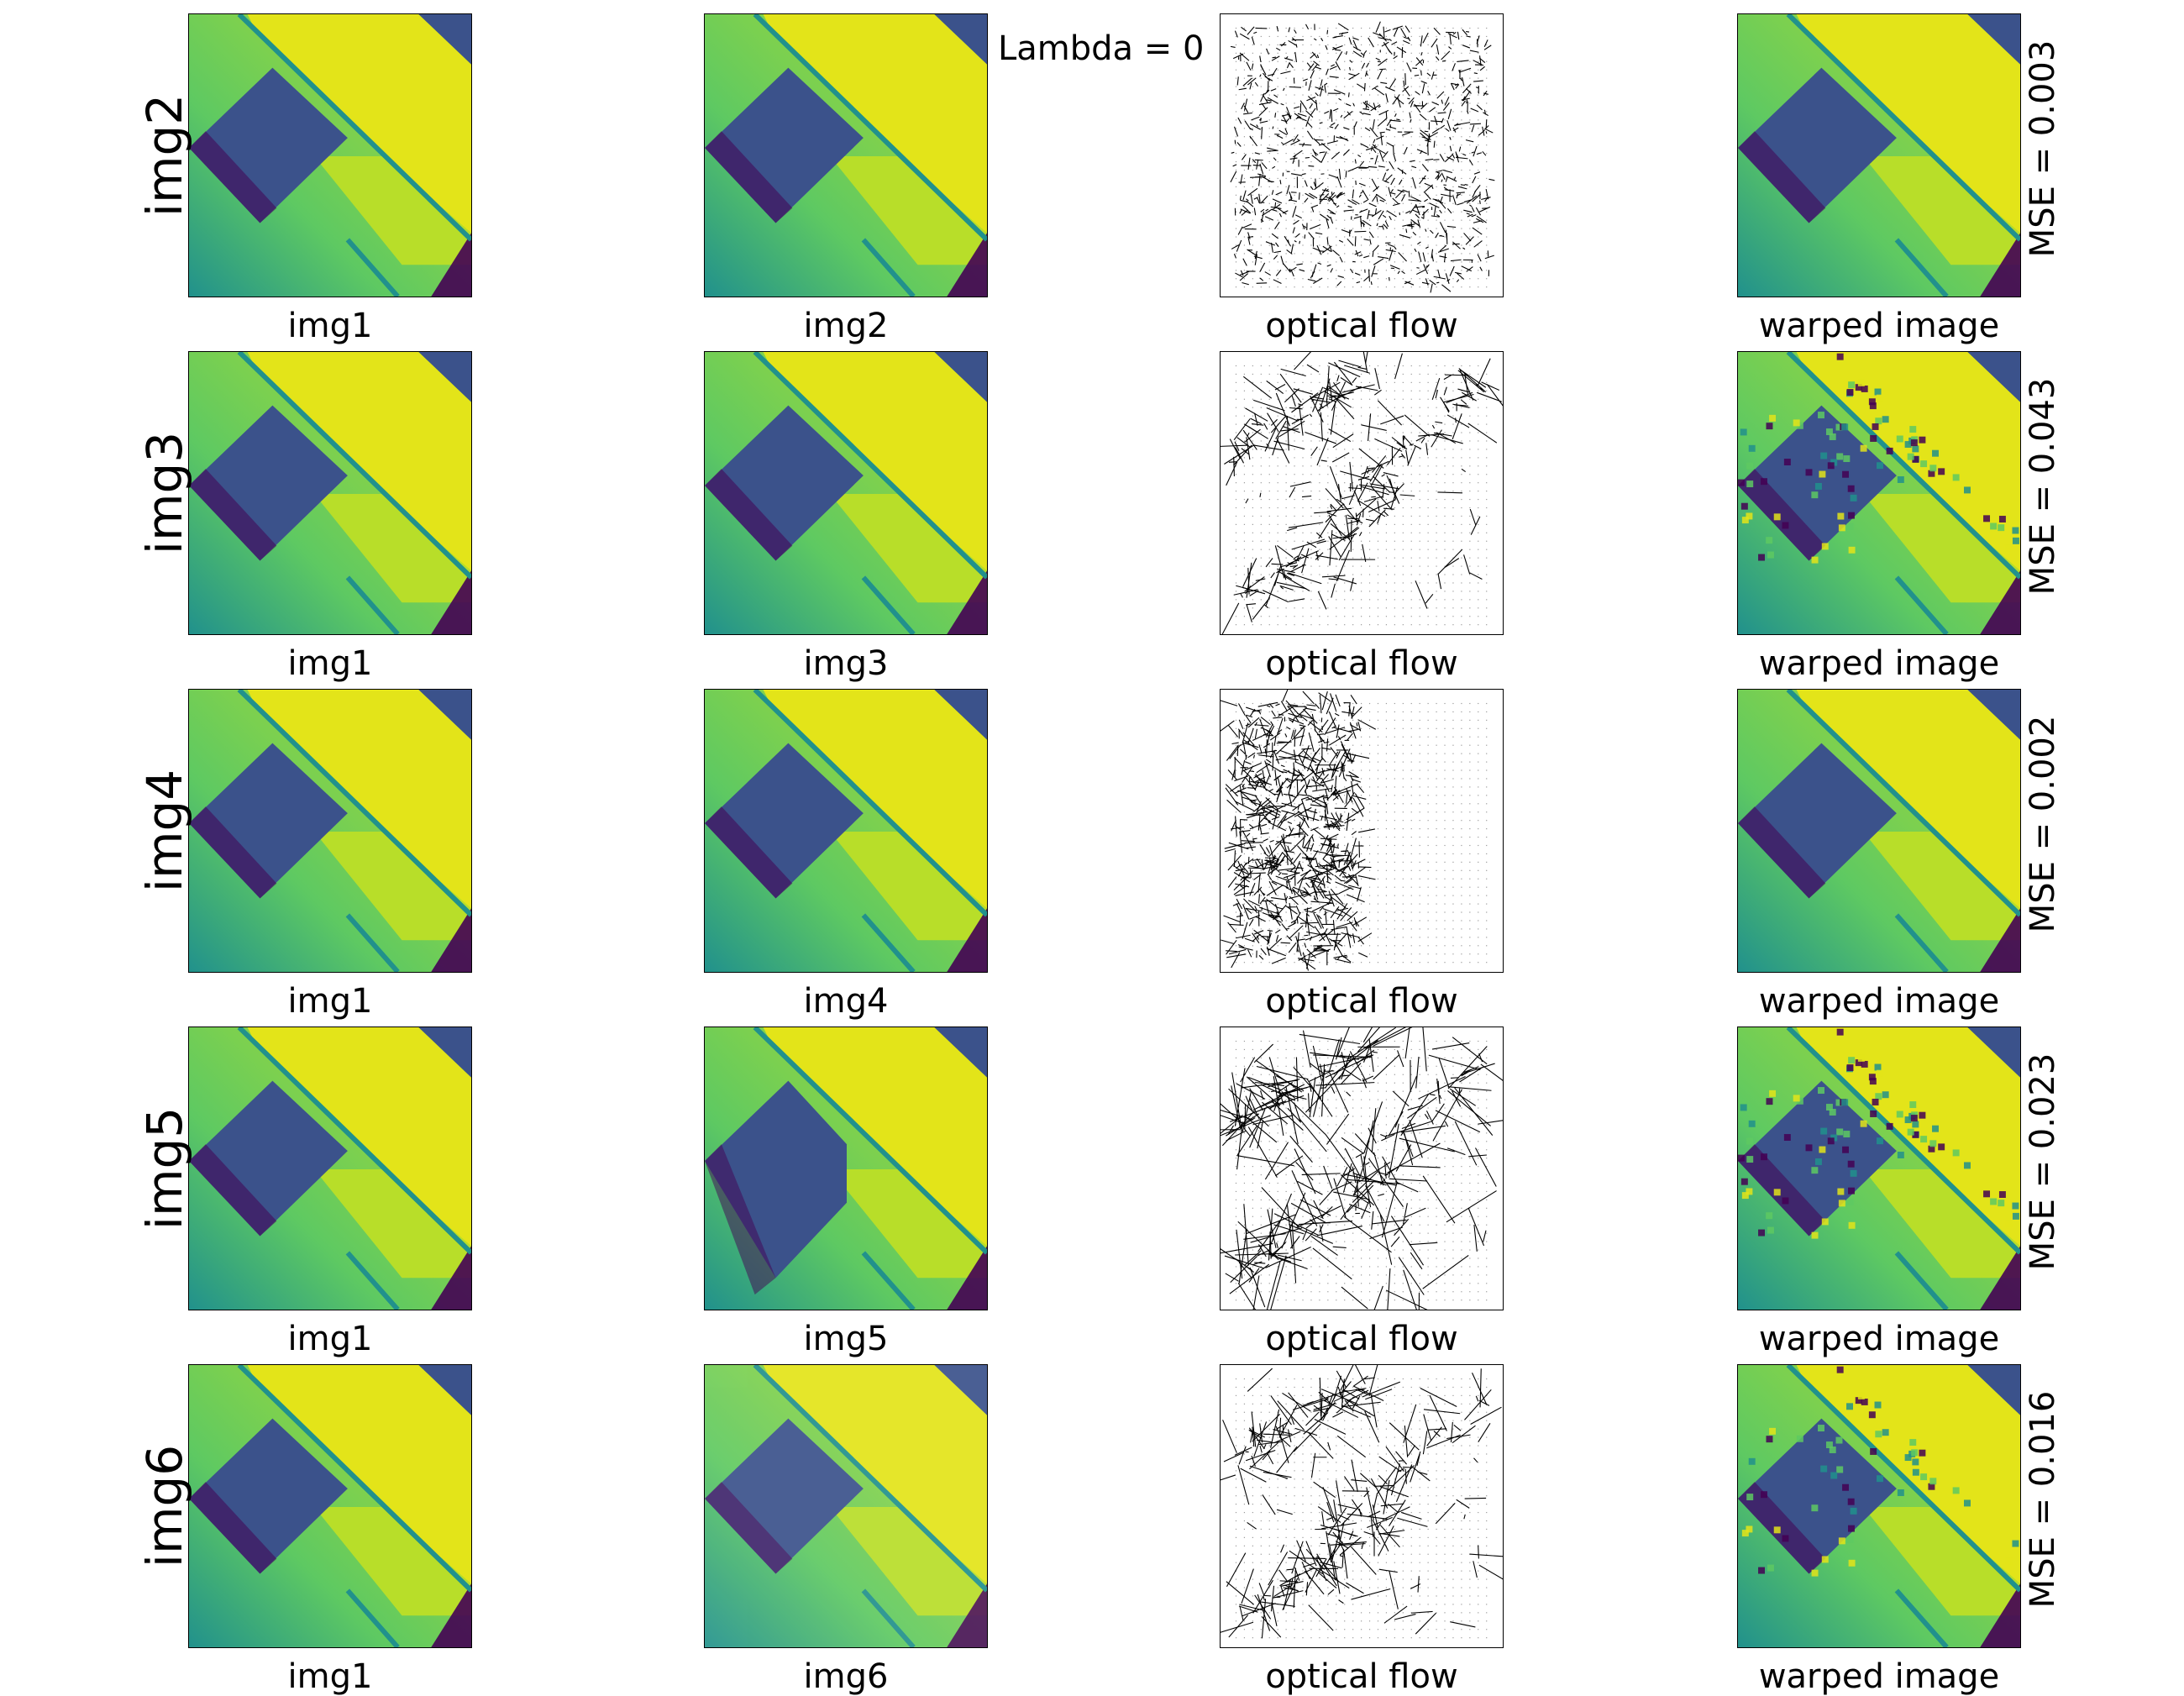 The image size is (2184, 1696). Describe the element at coordinates (846, 1001) in the screenshot. I see `target-label: img4` at that location.